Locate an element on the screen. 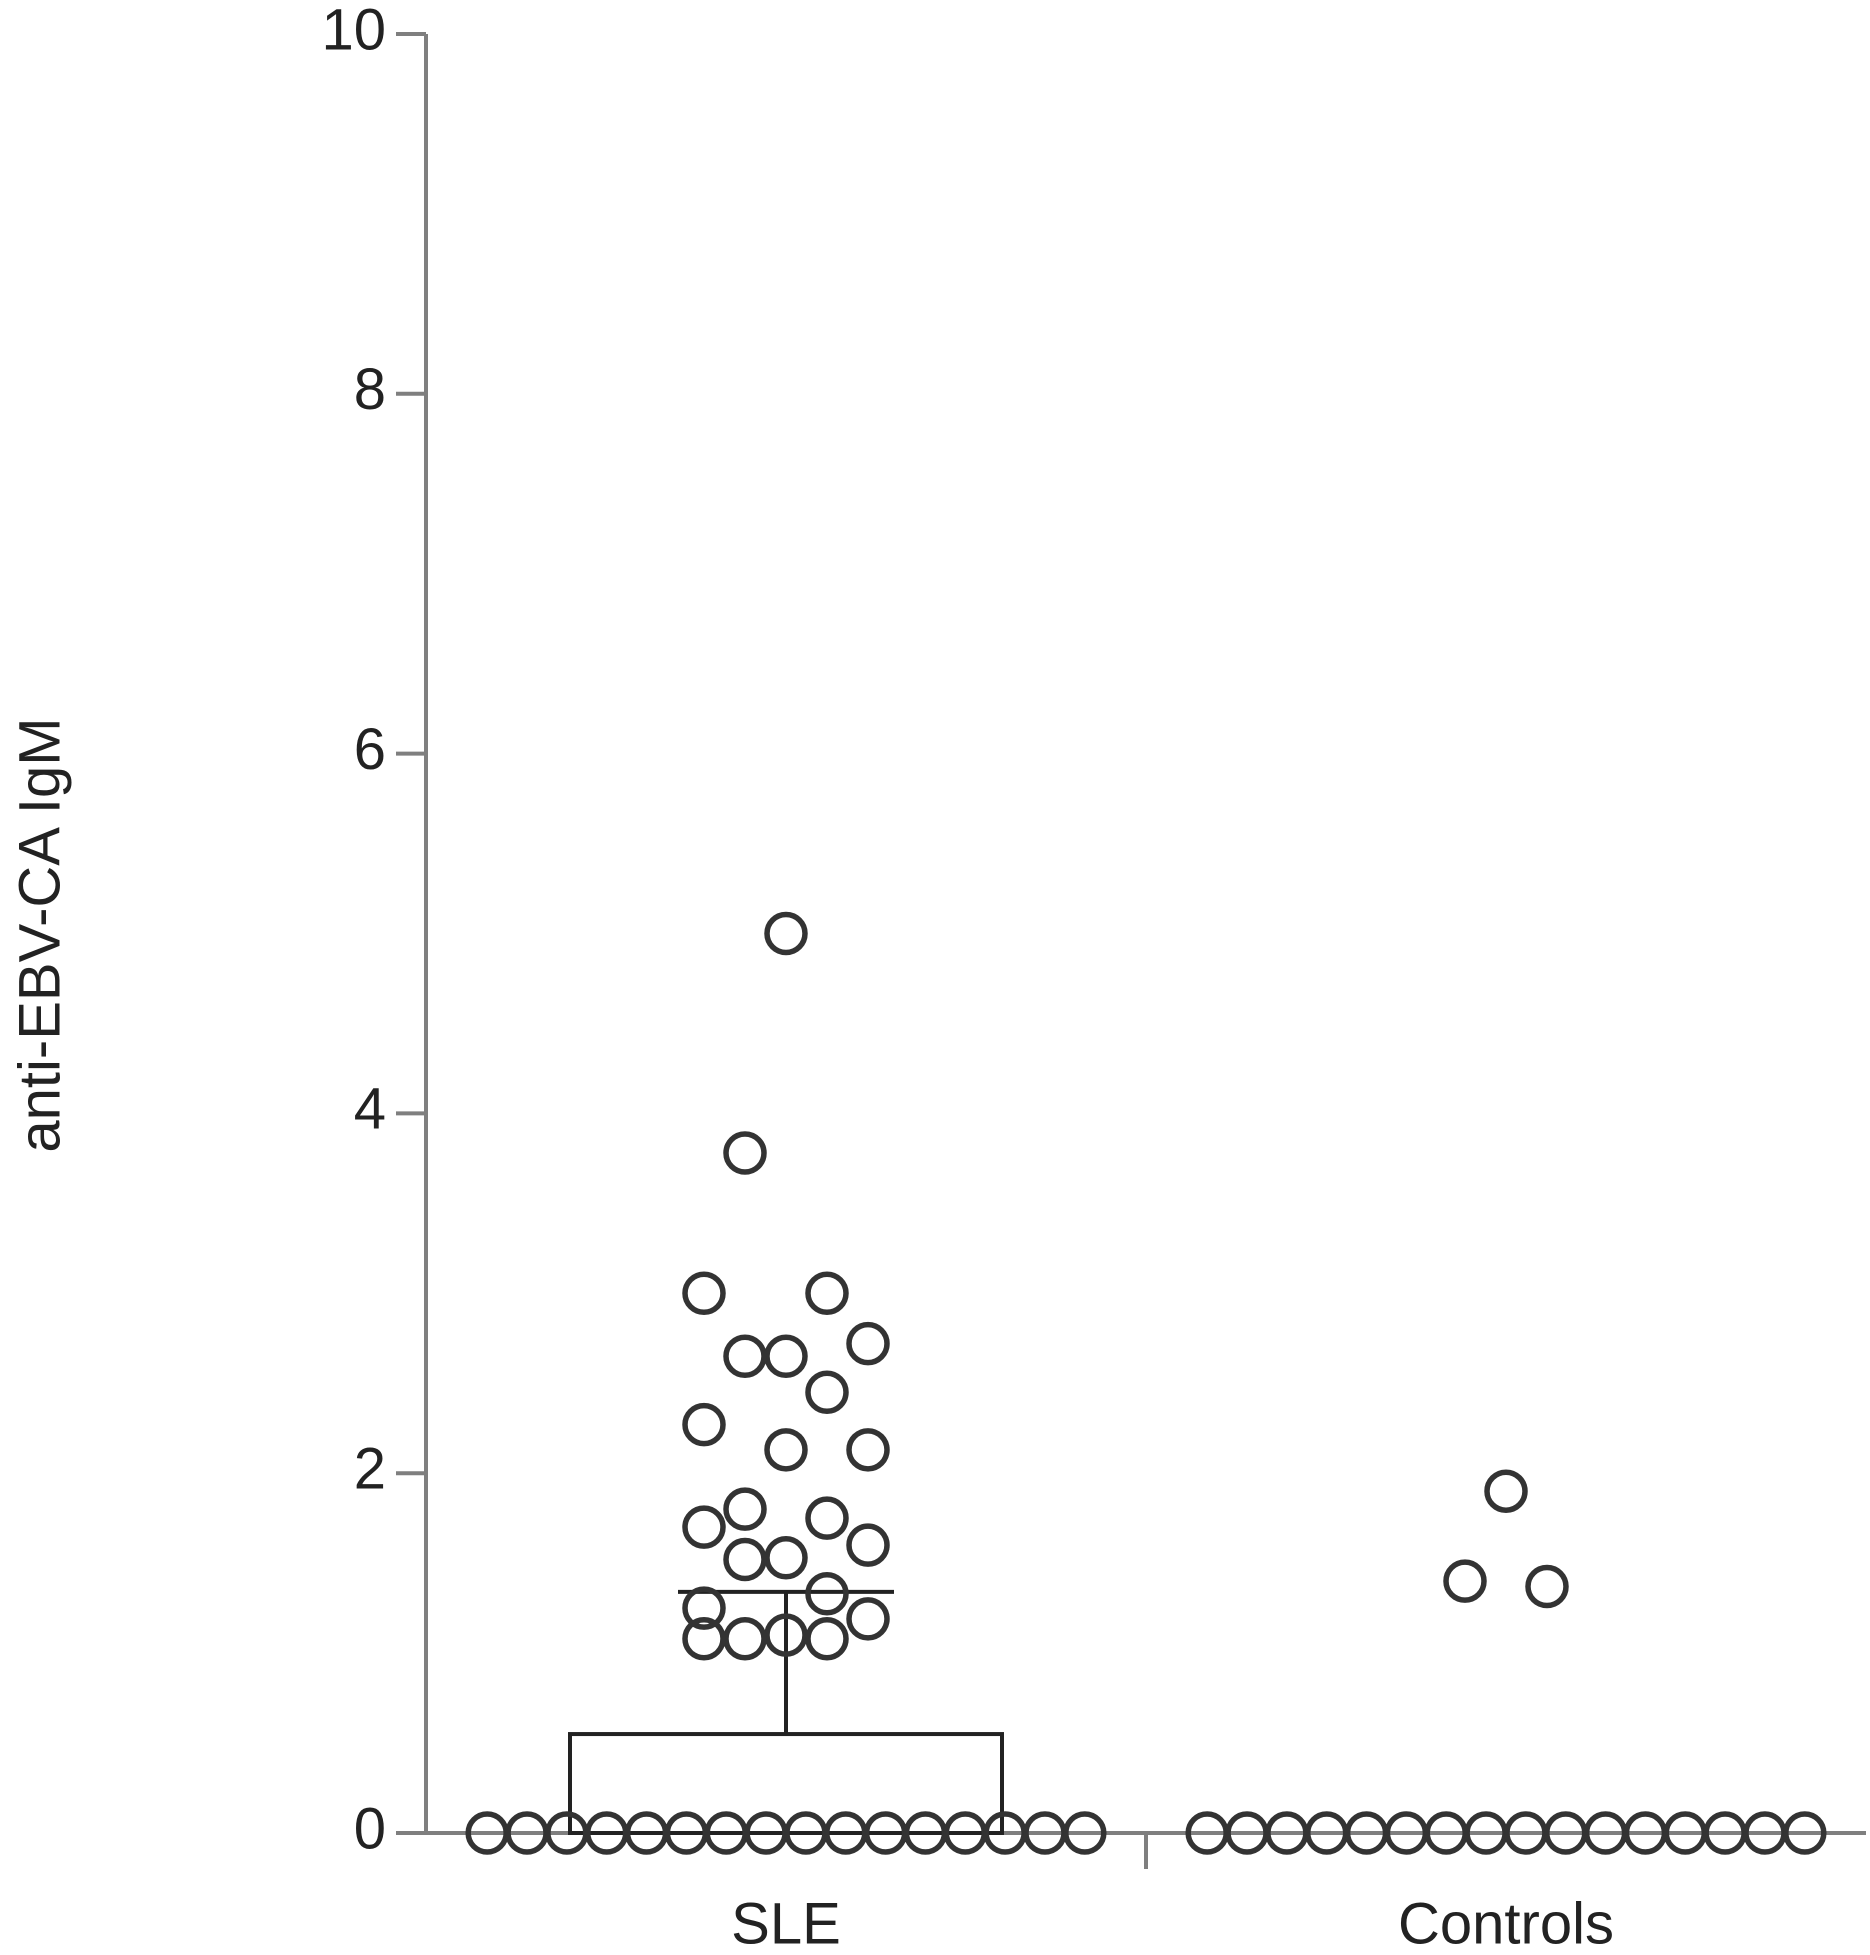  y-tick-label: 2 is located at coordinates (370, 1469).